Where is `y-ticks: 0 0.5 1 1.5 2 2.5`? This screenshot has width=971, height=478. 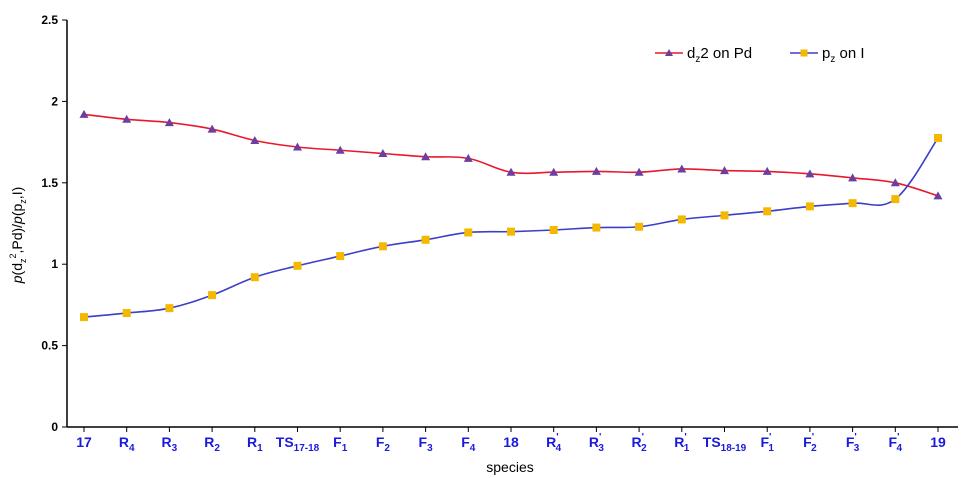 y-ticks: 0 0.5 1 1.5 2 2.5 is located at coordinates (54, 223).